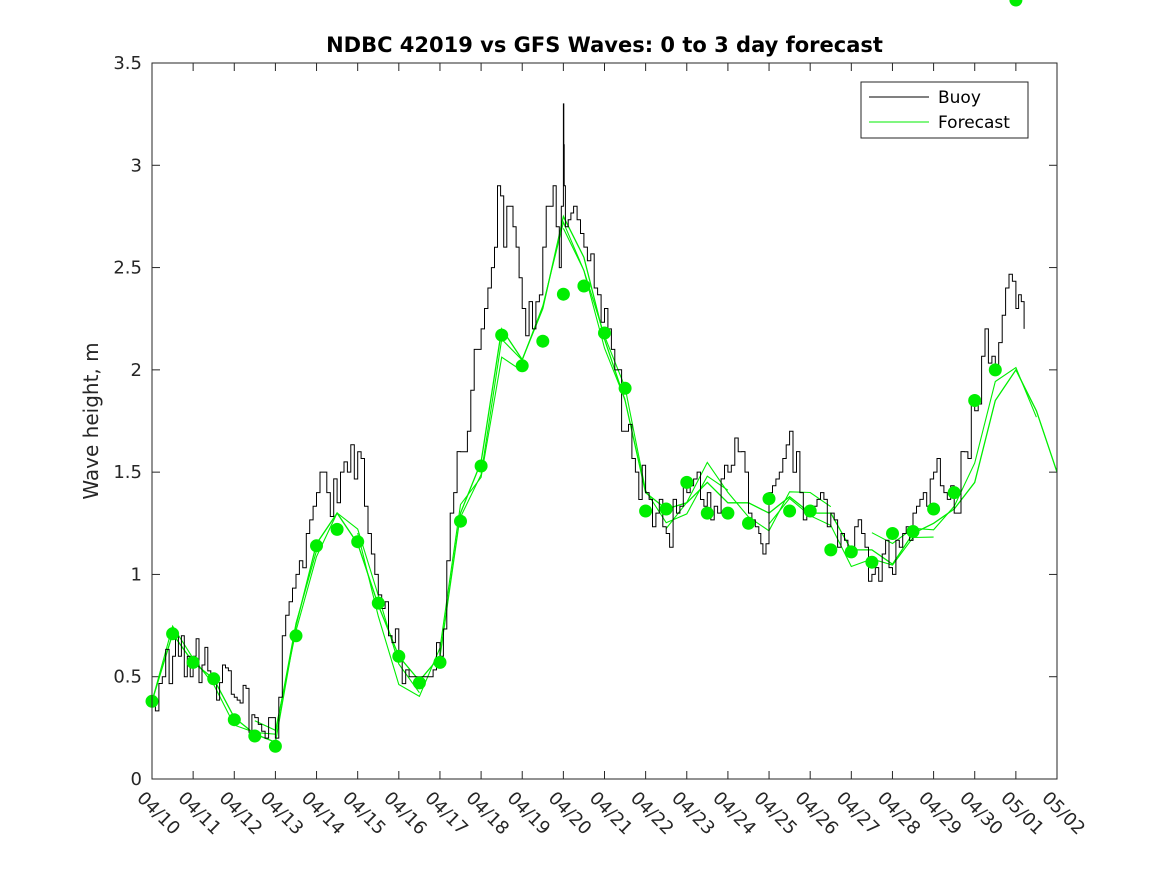 This screenshot has width=1167, height=875. Describe the element at coordinates (959, 98) in the screenshot. I see `legend-buoy-label: Buoy` at that location.